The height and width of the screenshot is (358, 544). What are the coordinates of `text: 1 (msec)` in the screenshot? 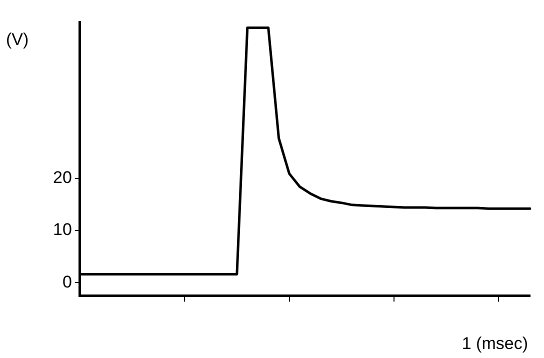 It's located at (495, 344).